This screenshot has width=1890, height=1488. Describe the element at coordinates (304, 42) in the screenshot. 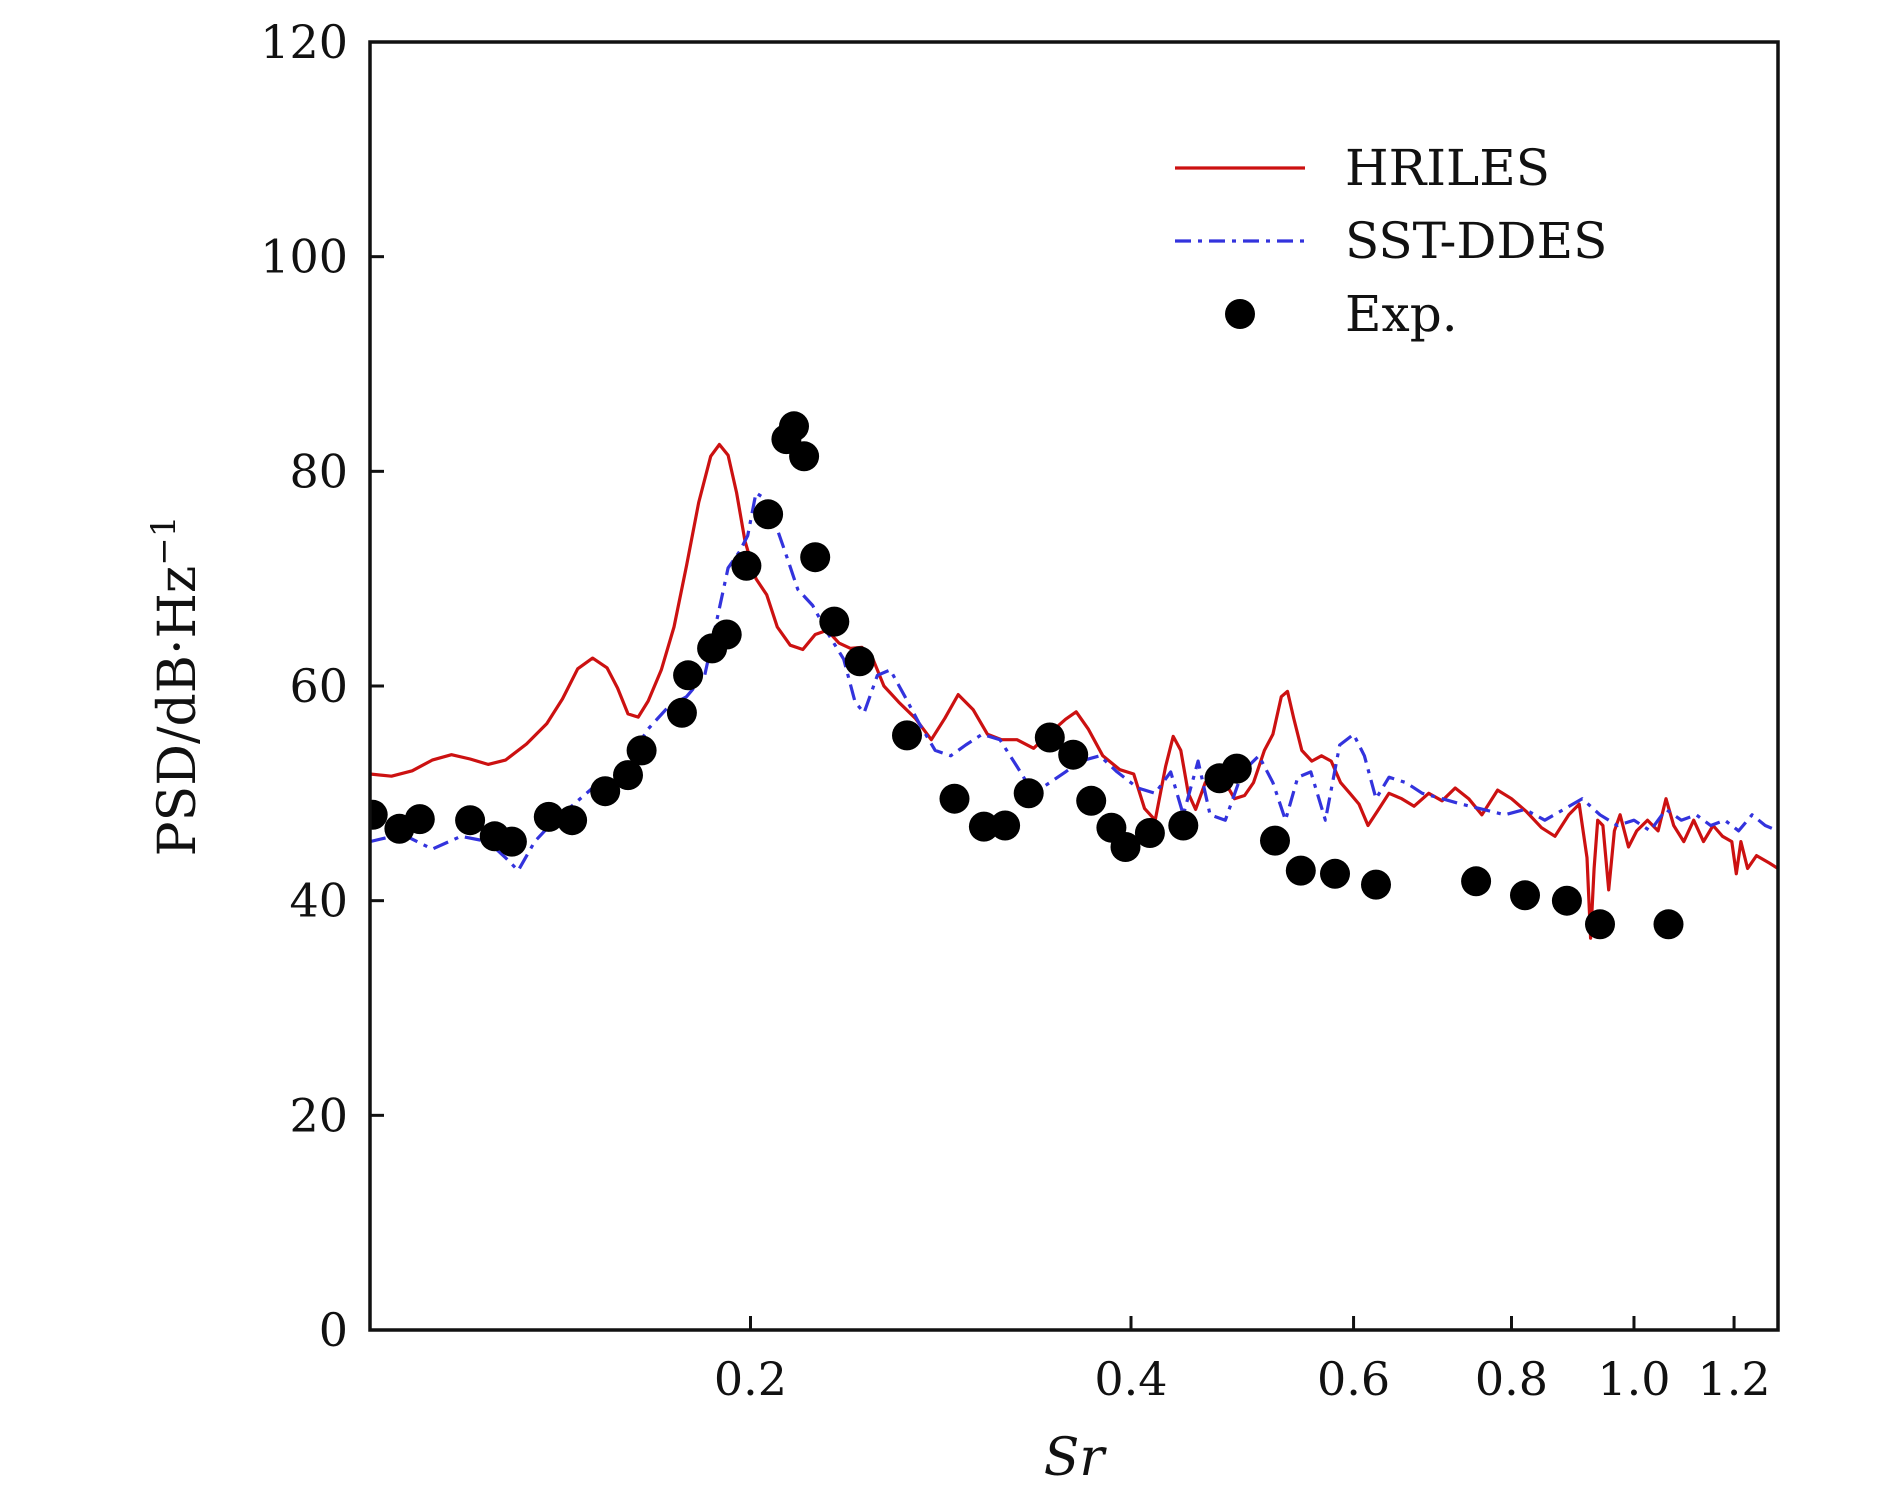

I see `y-tick-label: 120` at that location.